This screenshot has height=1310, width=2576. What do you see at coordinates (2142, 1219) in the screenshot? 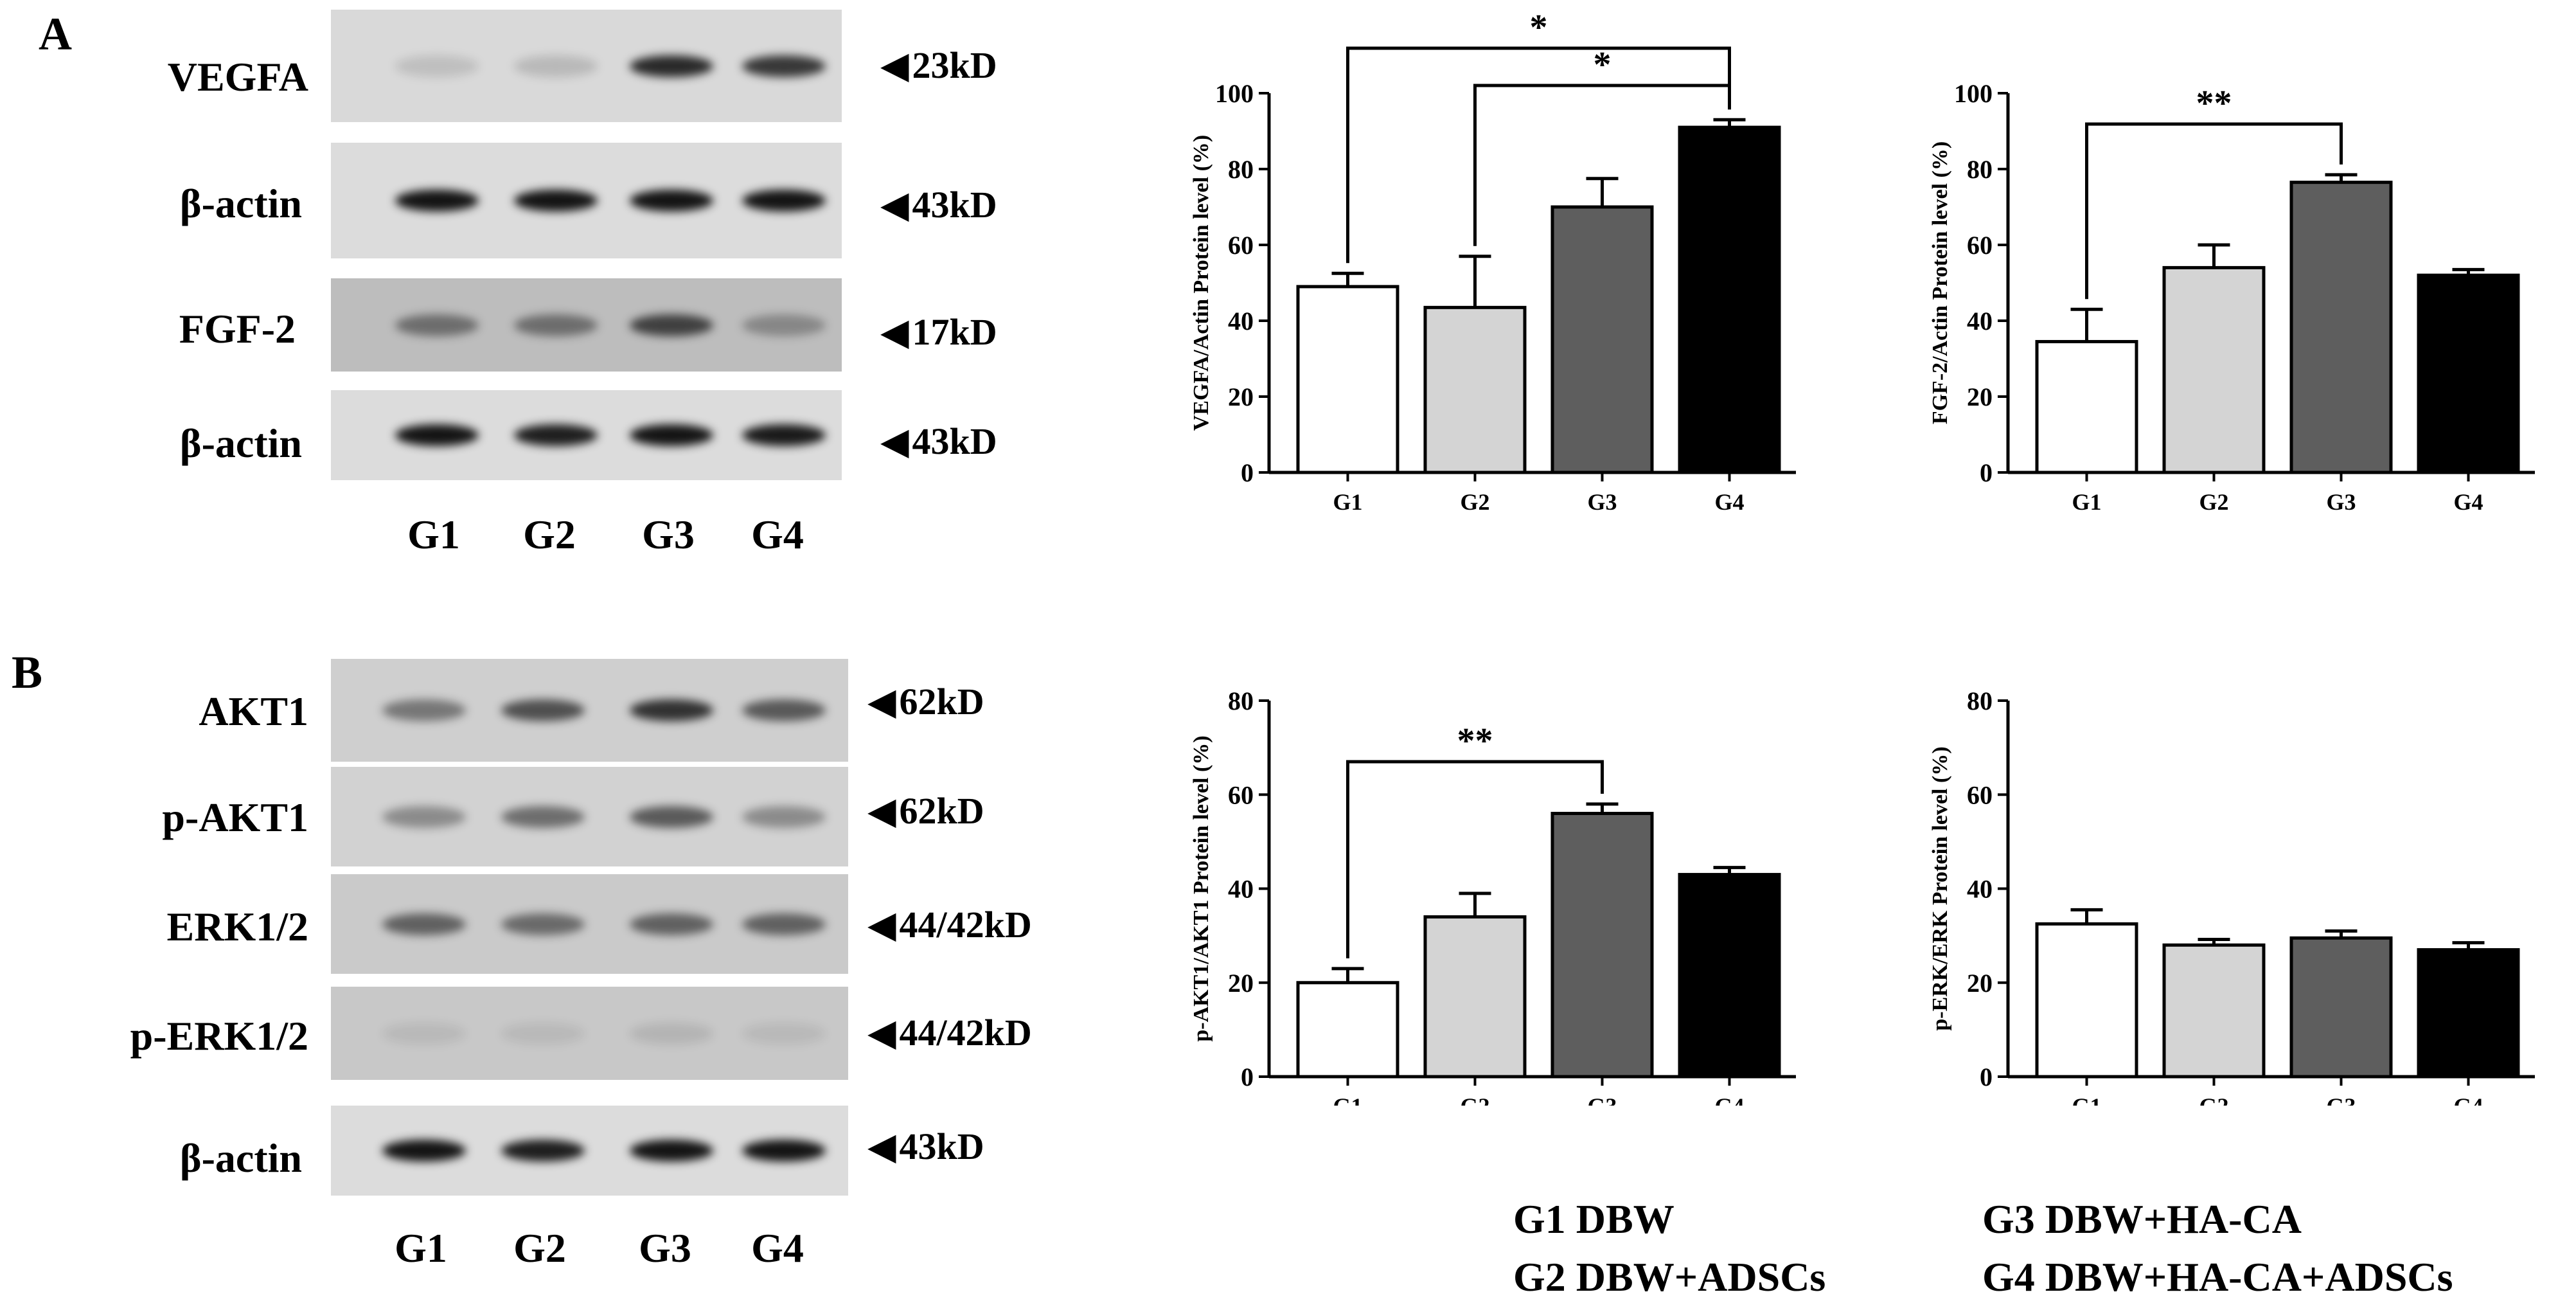
I see `legend-item-g3: G3 DBW+HA-CA` at bounding box center [2142, 1219].